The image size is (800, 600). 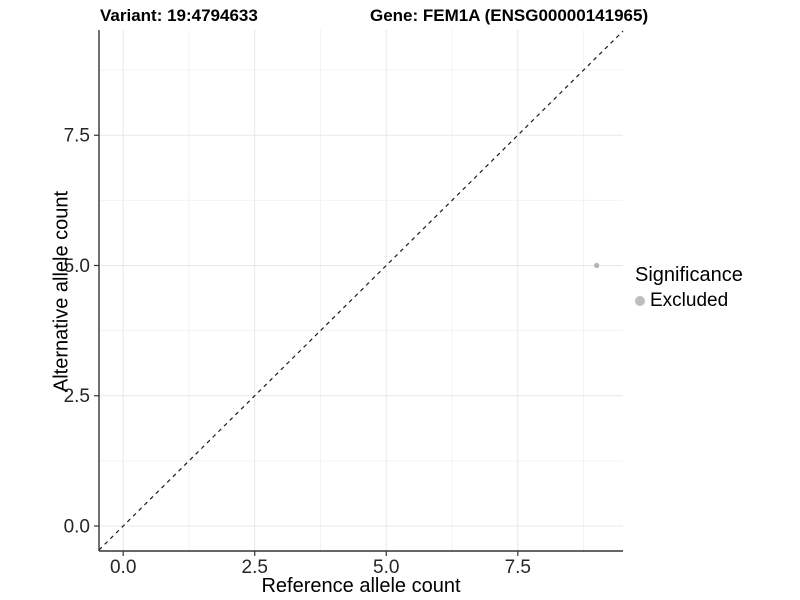 I want to click on data-point, so click(x=597, y=265).